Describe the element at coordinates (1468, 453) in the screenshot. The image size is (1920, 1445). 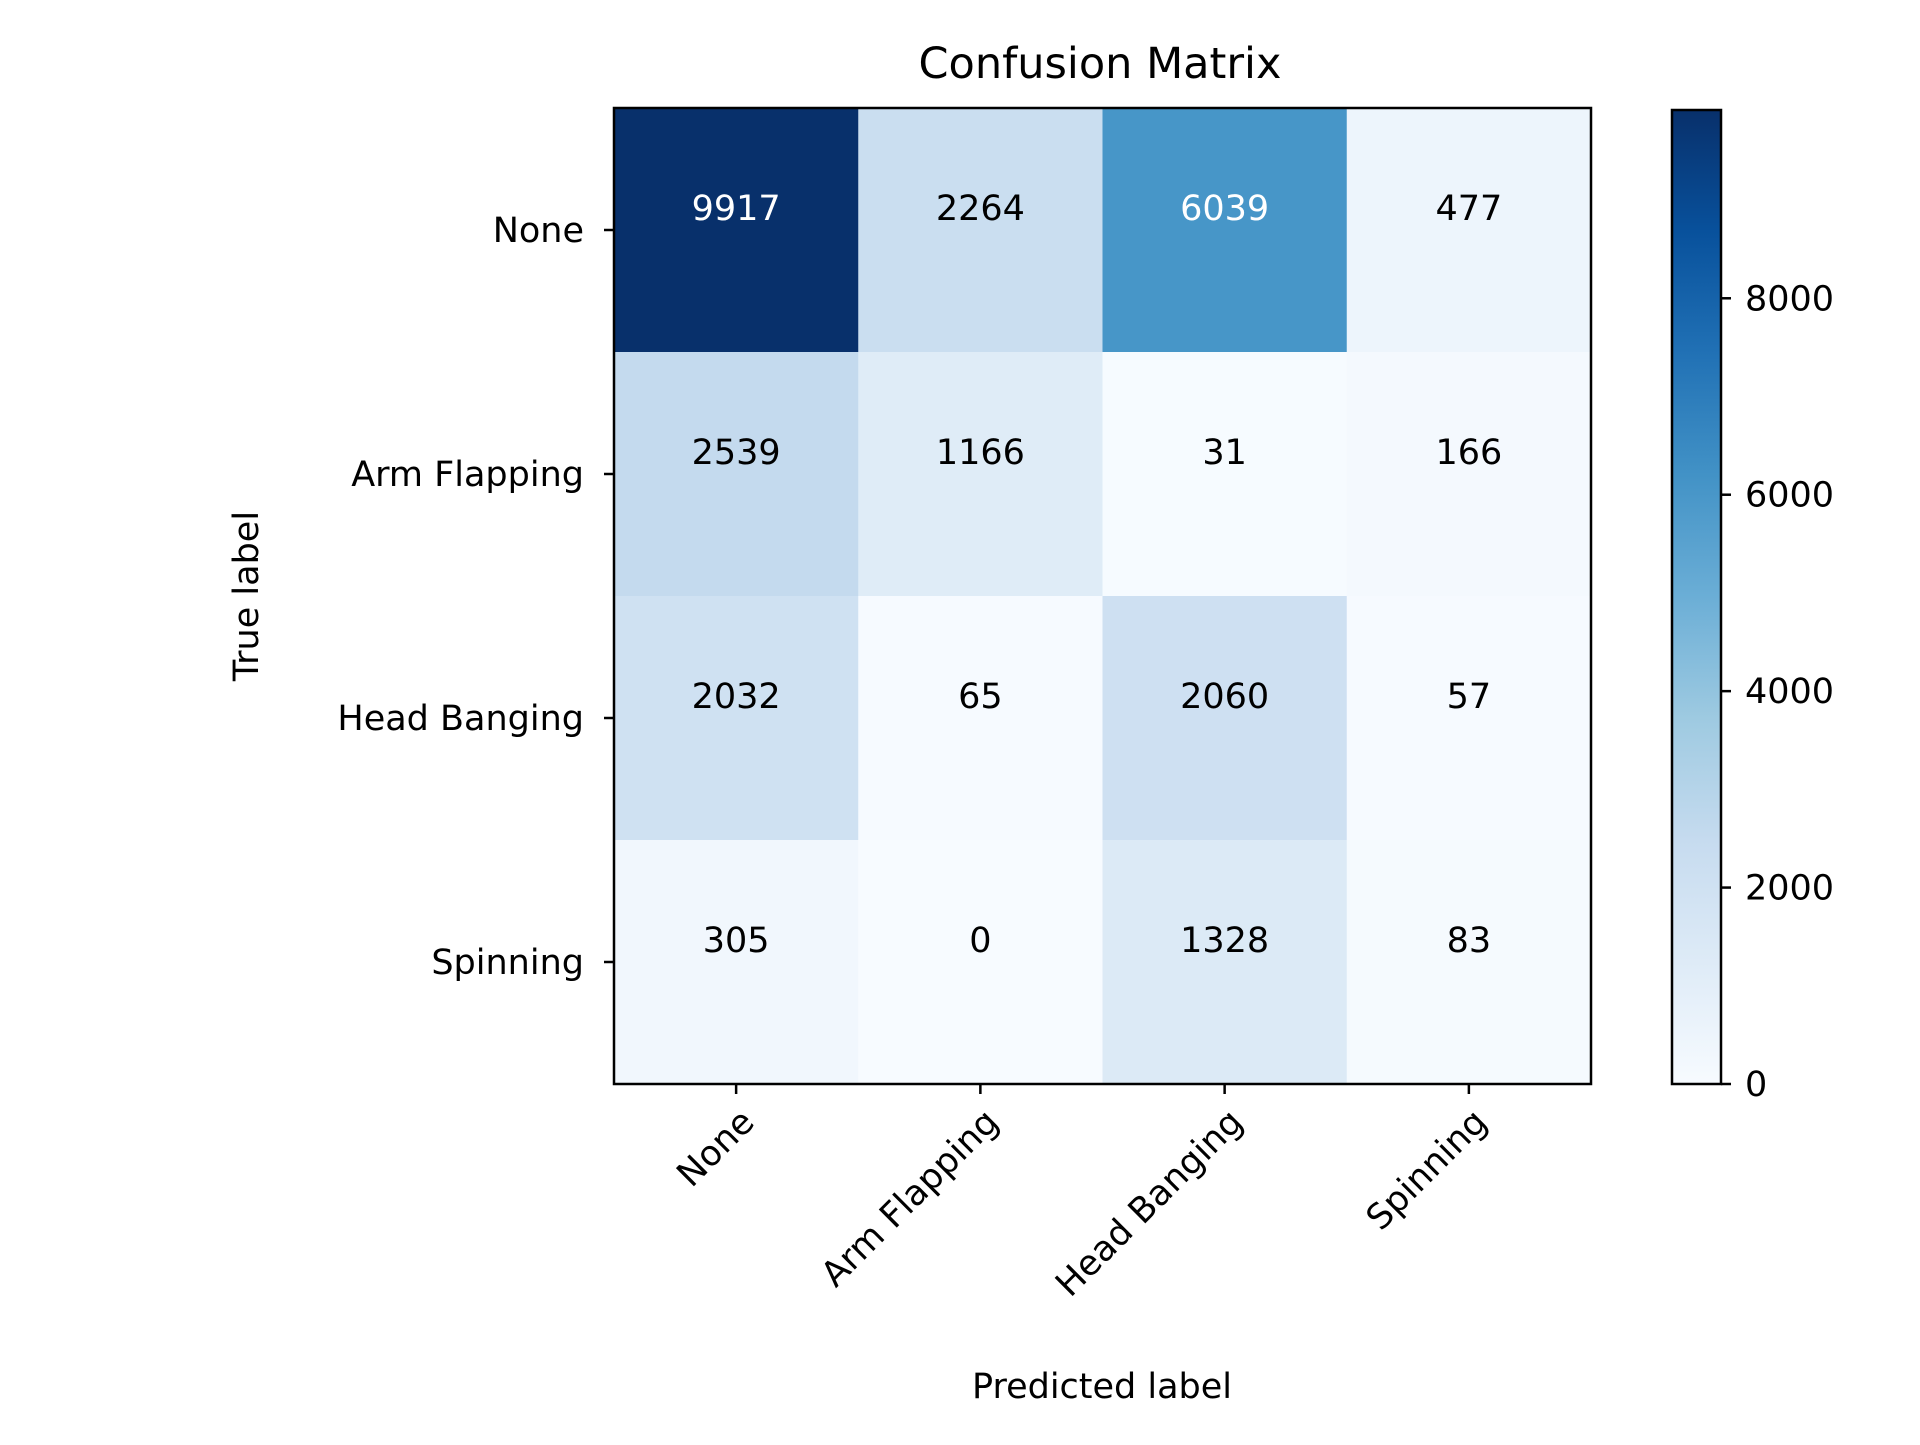
I see `cell-value-label: 166` at that location.